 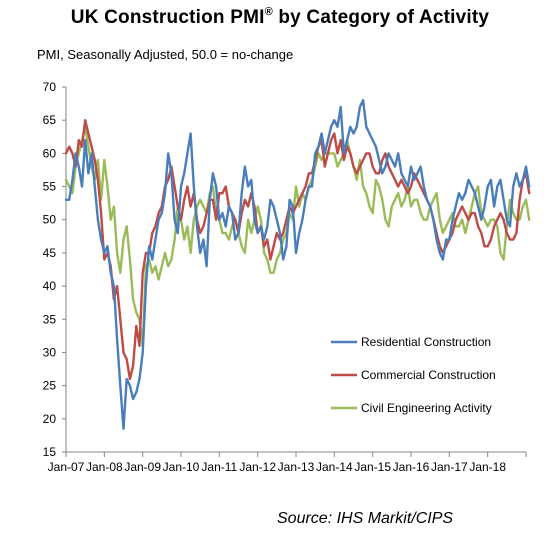 I want to click on x-tick-label: Jan-14, so click(x=334, y=467).